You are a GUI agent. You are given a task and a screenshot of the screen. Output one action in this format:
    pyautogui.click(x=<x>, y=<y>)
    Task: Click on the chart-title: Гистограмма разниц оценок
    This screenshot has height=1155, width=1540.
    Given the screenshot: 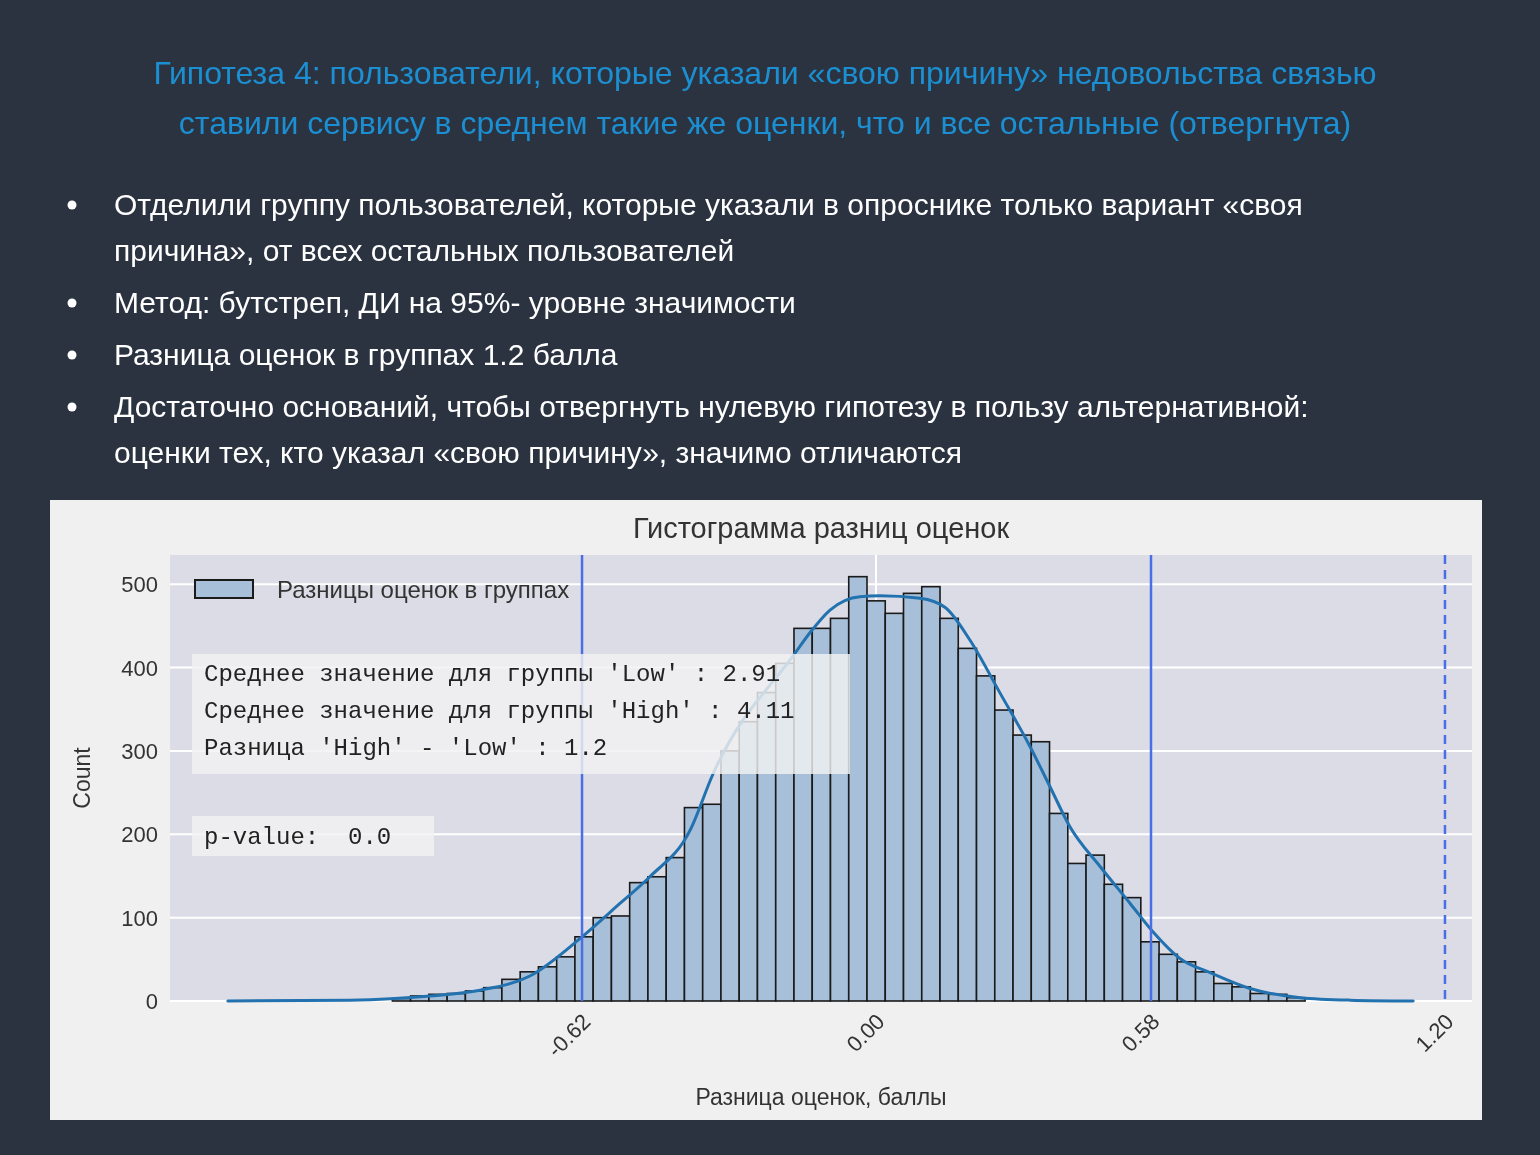 What is the action you would take?
    pyautogui.click(x=821, y=528)
    